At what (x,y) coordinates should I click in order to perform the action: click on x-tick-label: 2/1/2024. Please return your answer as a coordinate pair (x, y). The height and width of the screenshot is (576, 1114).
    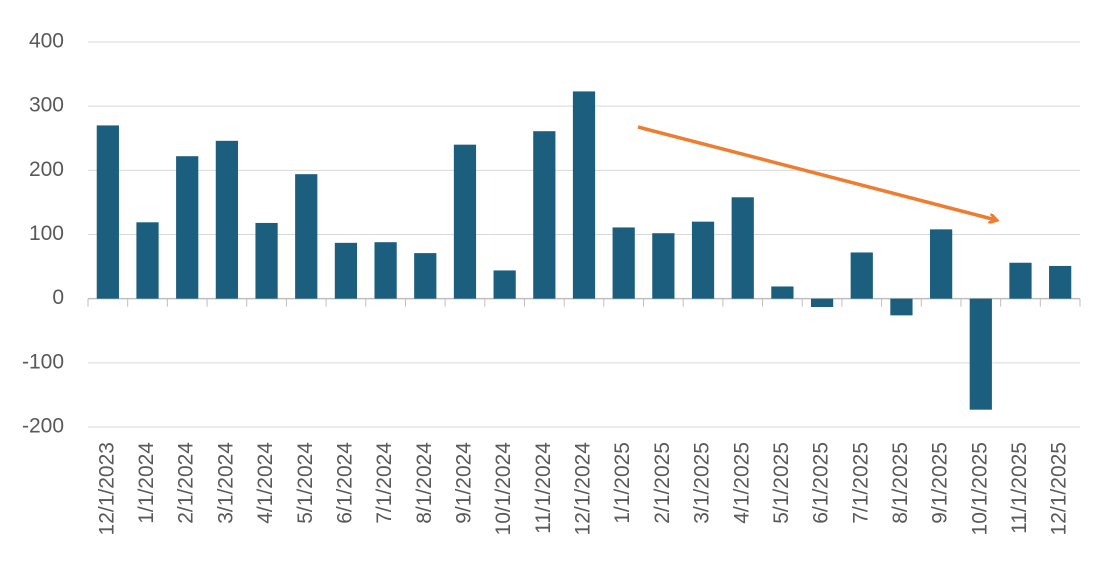
    Looking at the image, I should click on (186, 483).